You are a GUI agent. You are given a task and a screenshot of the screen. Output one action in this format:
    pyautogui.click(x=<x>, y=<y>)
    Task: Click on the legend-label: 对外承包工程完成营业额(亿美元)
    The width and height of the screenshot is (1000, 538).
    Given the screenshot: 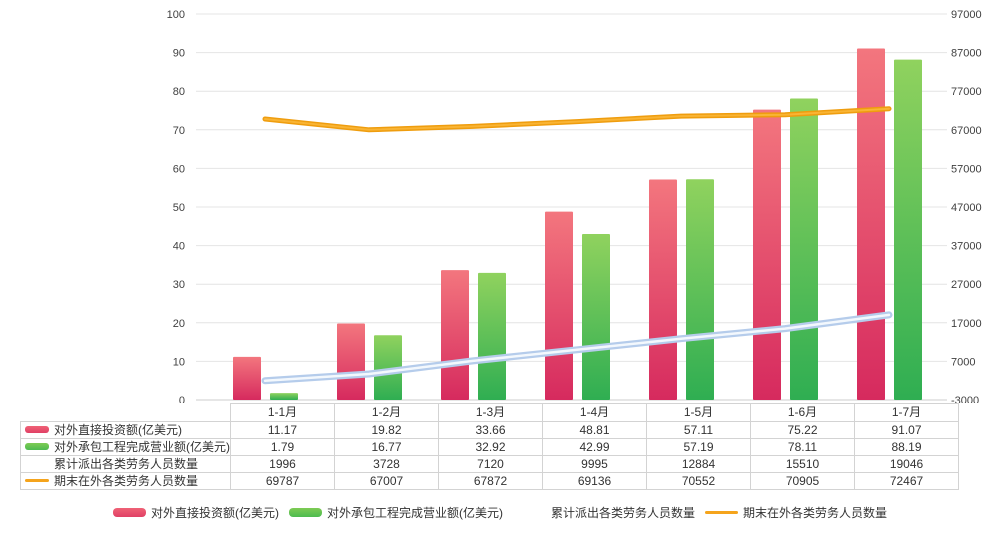 What is the action you would take?
    pyautogui.click(x=414, y=512)
    